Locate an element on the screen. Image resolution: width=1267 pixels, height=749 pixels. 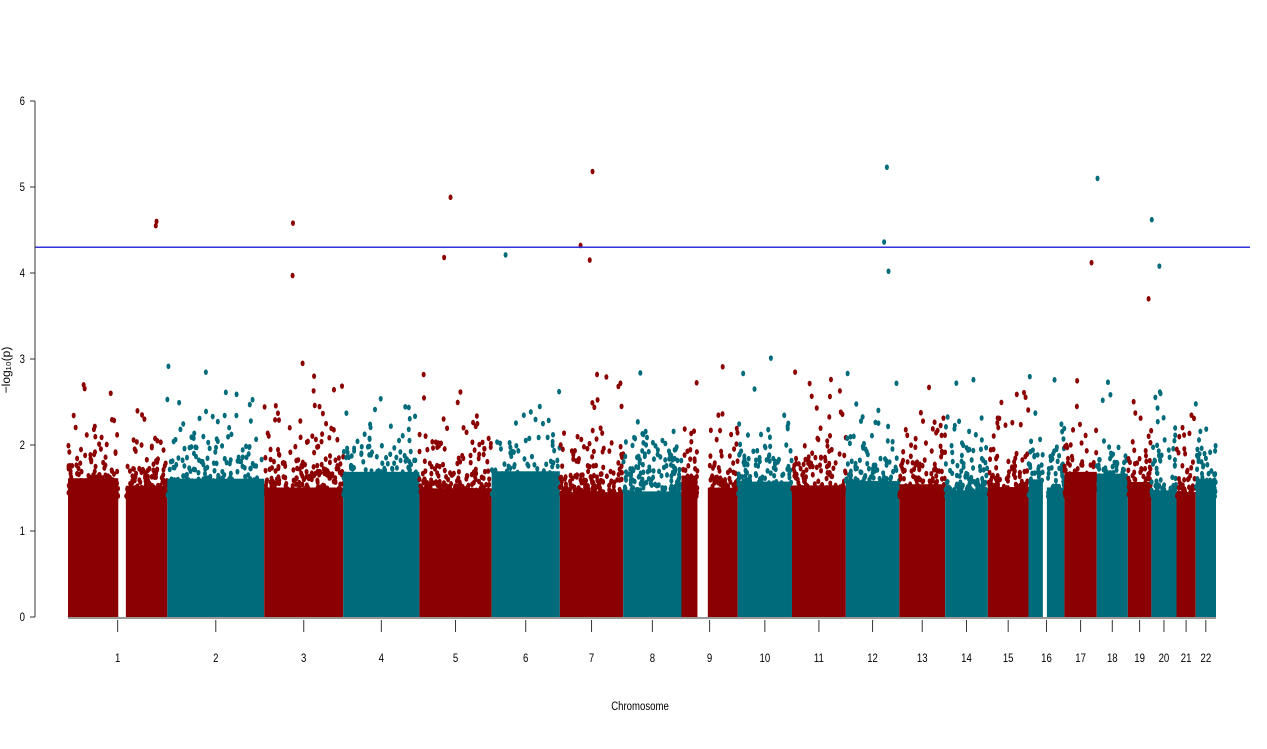
dense-snp-band is located at coordinates (1055, 552).